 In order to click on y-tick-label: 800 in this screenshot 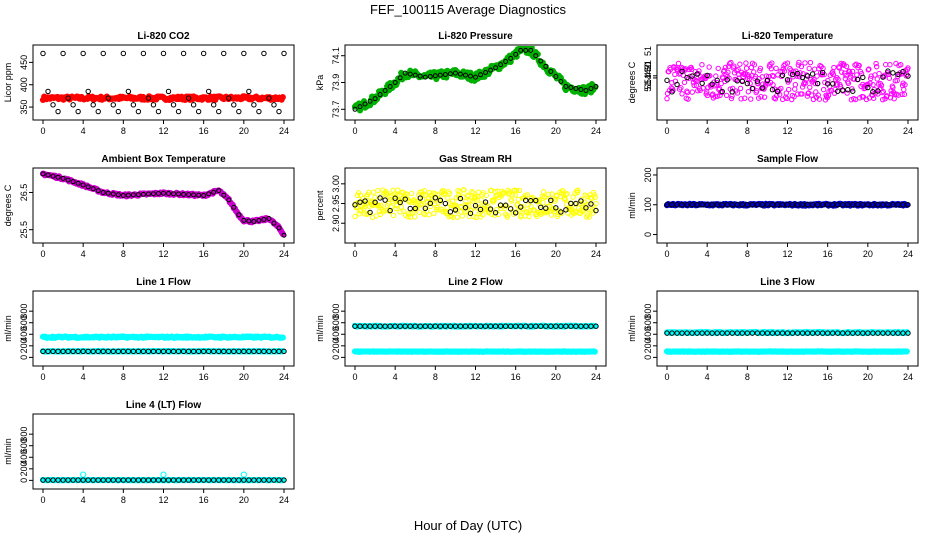, I will do `click(336, 311)`.